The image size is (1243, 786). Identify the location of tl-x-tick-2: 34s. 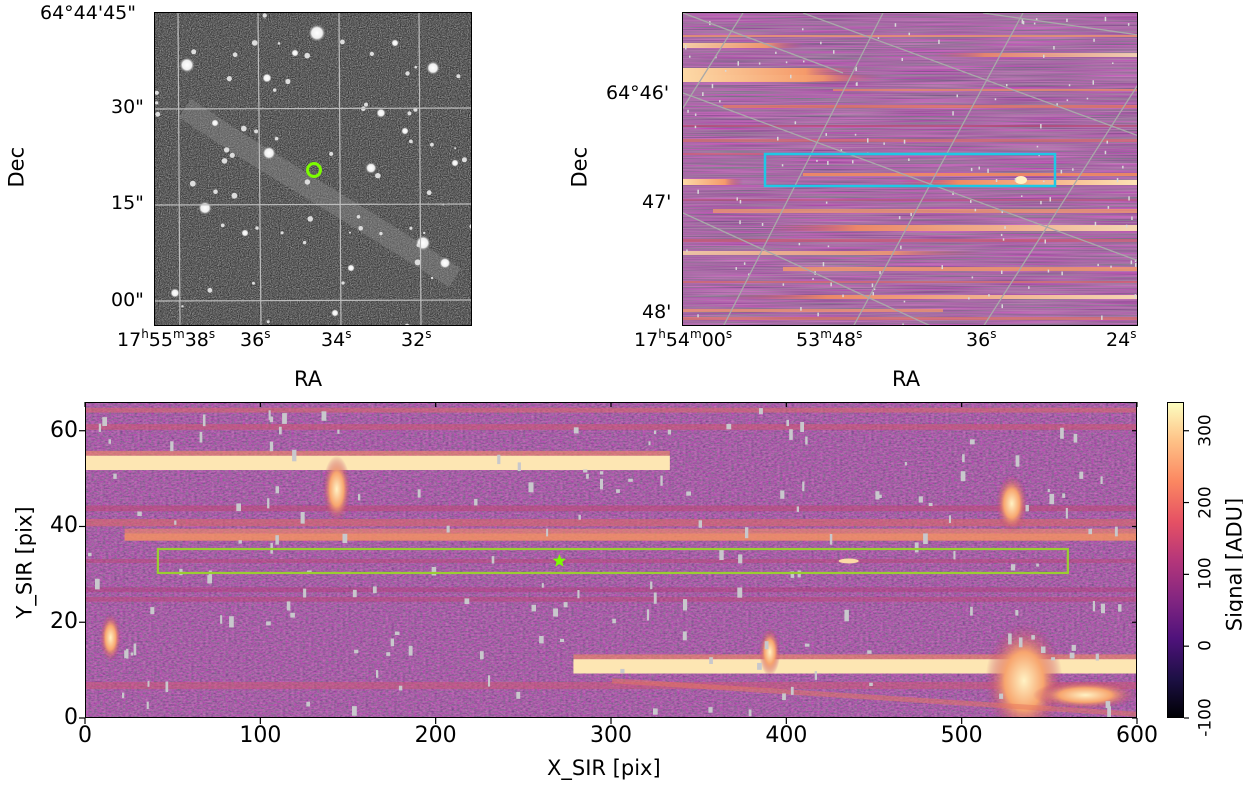
(336, 339).